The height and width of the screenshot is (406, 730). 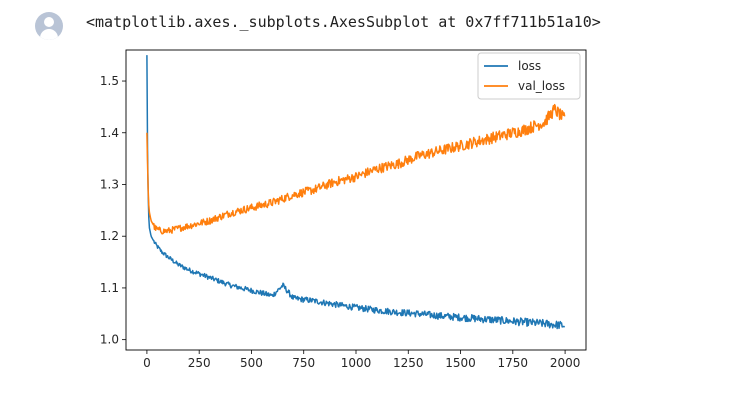 What do you see at coordinates (529, 66) in the screenshot?
I see `legend-label-loss: loss` at bounding box center [529, 66].